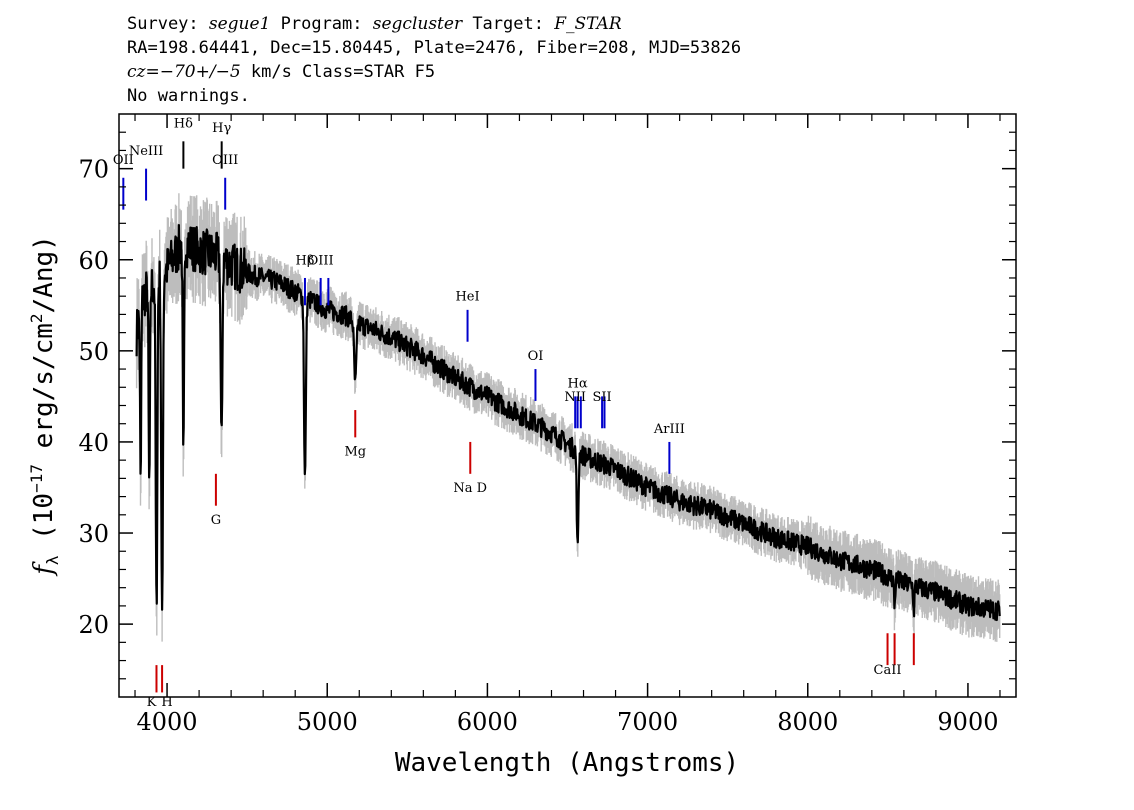 This screenshot has width=1134, height=810. I want to click on y-tick-label-5: 70, so click(93, 170).